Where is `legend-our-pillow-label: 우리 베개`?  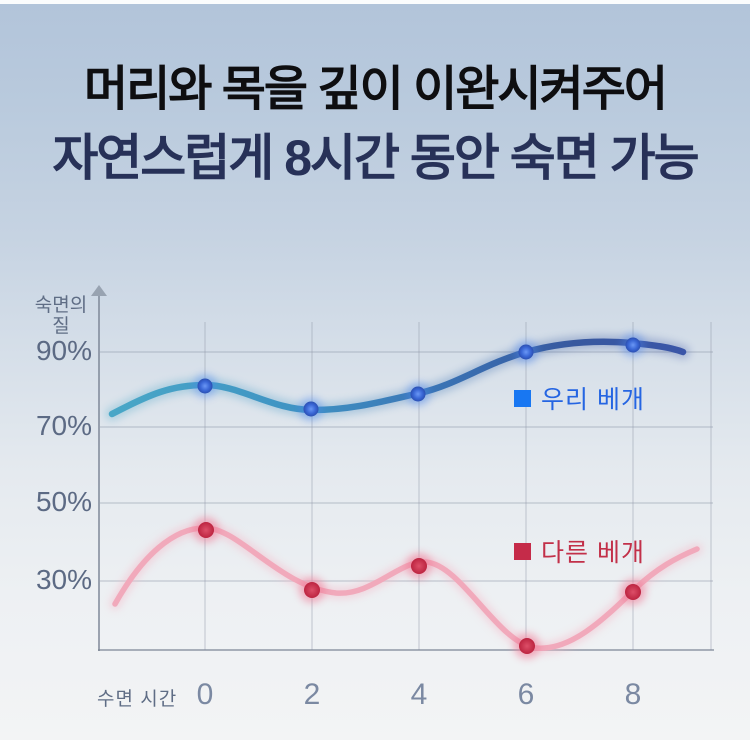
legend-our-pillow-label: 우리 베개 is located at coordinates (593, 400).